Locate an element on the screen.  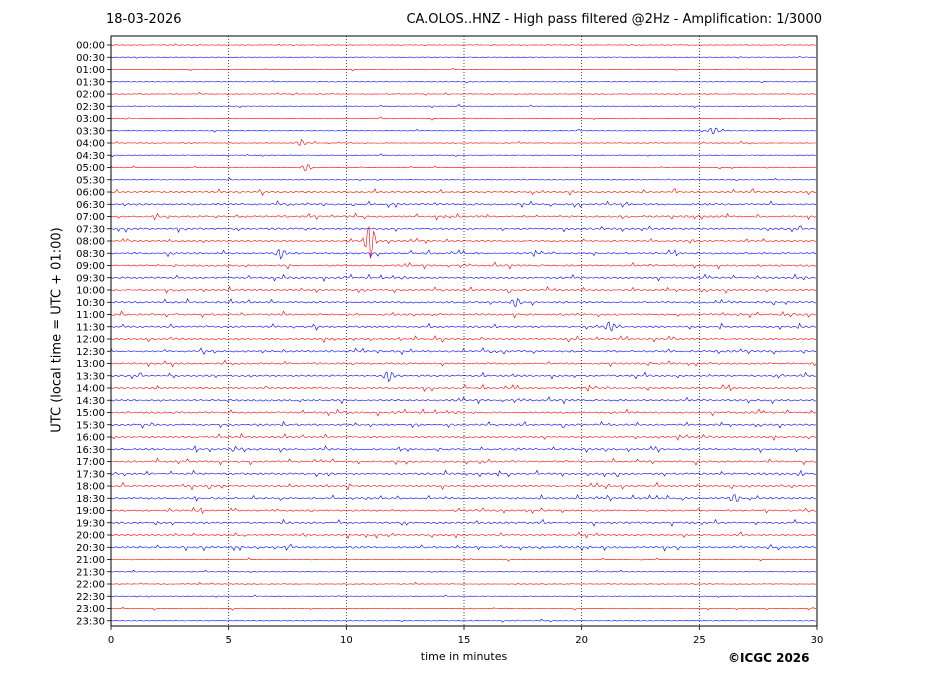
x-tick-label: 30 is located at coordinates (817, 640).